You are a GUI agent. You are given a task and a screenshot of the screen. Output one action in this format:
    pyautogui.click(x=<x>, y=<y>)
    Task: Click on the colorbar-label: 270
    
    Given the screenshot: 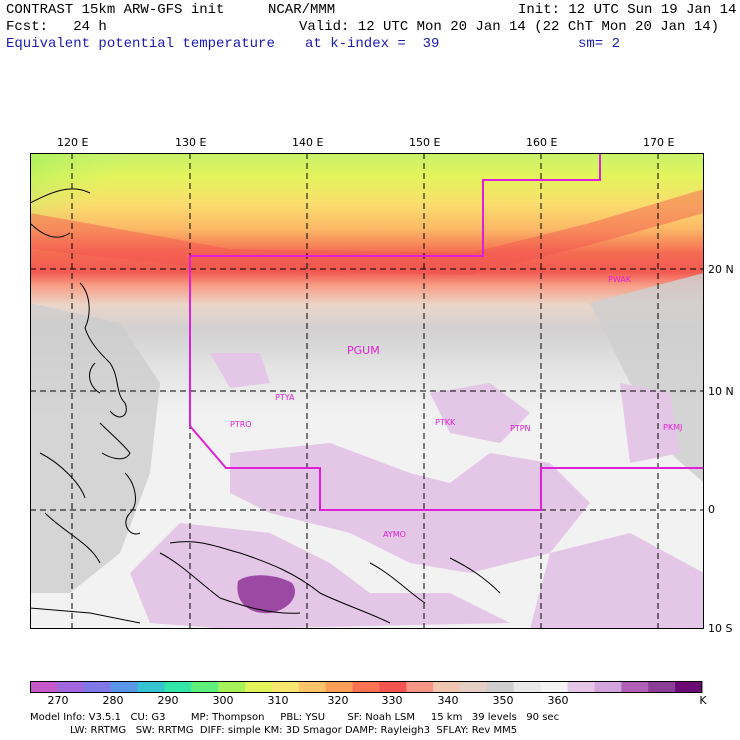 What is the action you would take?
    pyautogui.click(x=58, y=700)
    